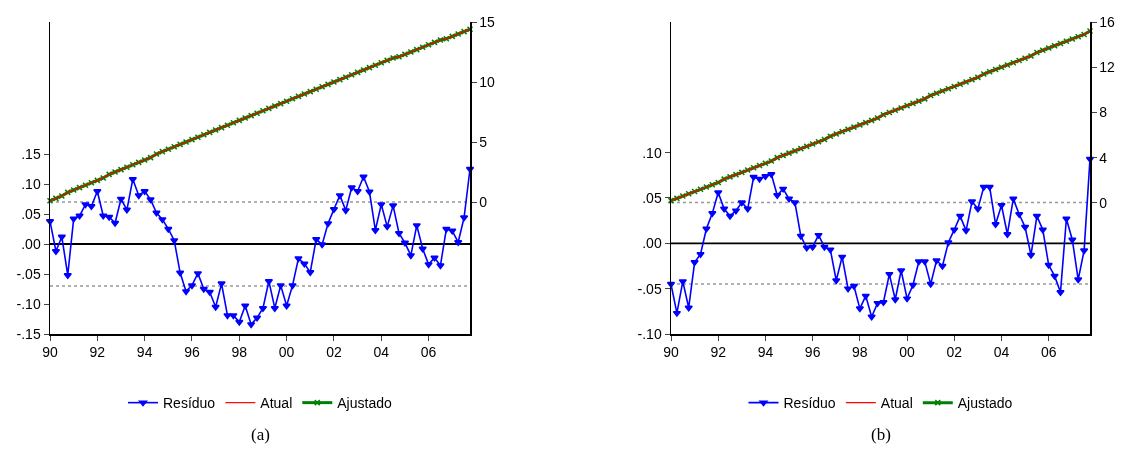  Describe the element at coordinates (487, 21) in the screenshot. I see `y2-tick-label: 15` at that location.